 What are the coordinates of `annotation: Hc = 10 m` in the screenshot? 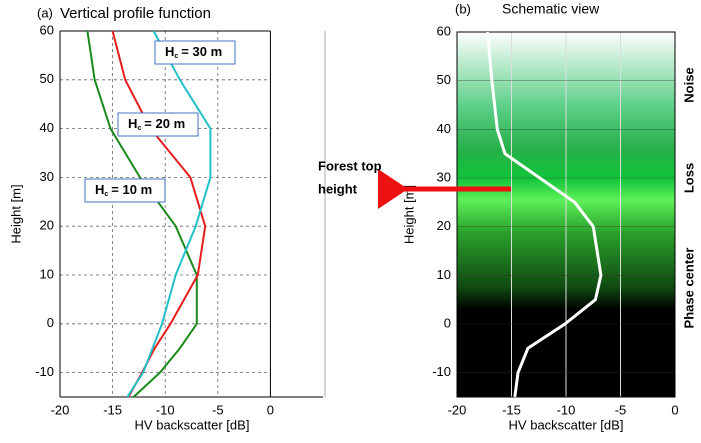 It's located at (123, 189).